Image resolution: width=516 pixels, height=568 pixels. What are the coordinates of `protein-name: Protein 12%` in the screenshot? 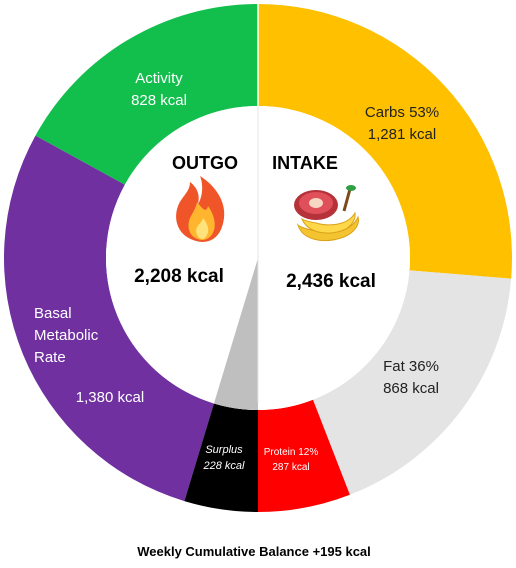 It's located at (291, 452).